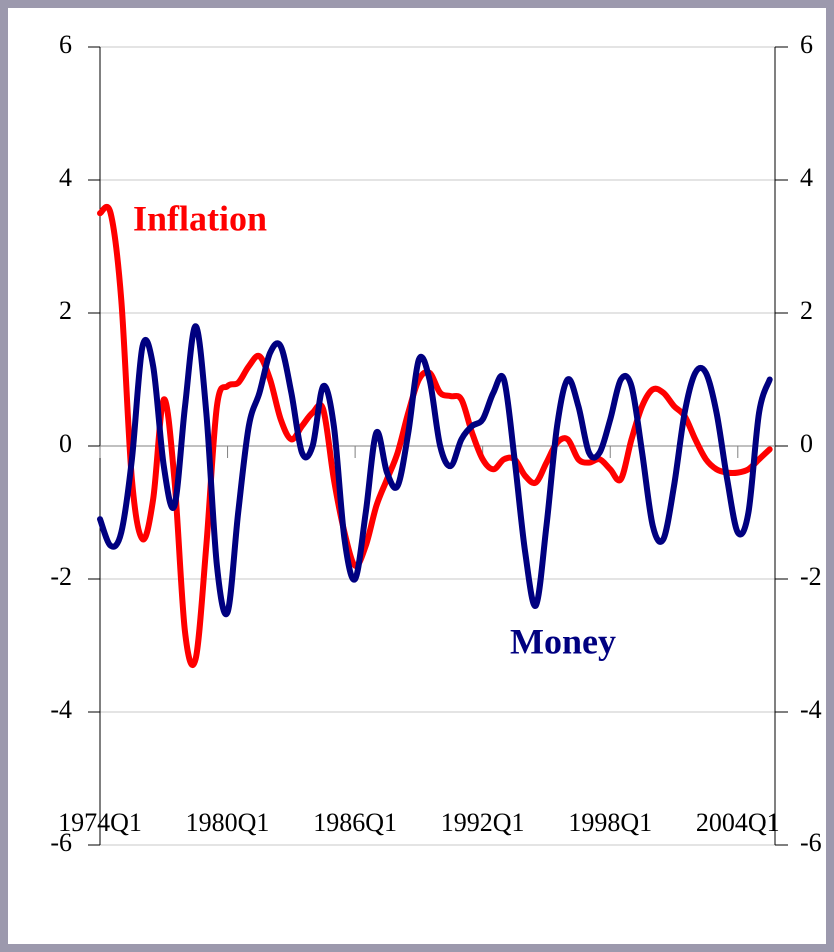  I want to click on x-tick-label: 1986Q1, so click(355, 822).